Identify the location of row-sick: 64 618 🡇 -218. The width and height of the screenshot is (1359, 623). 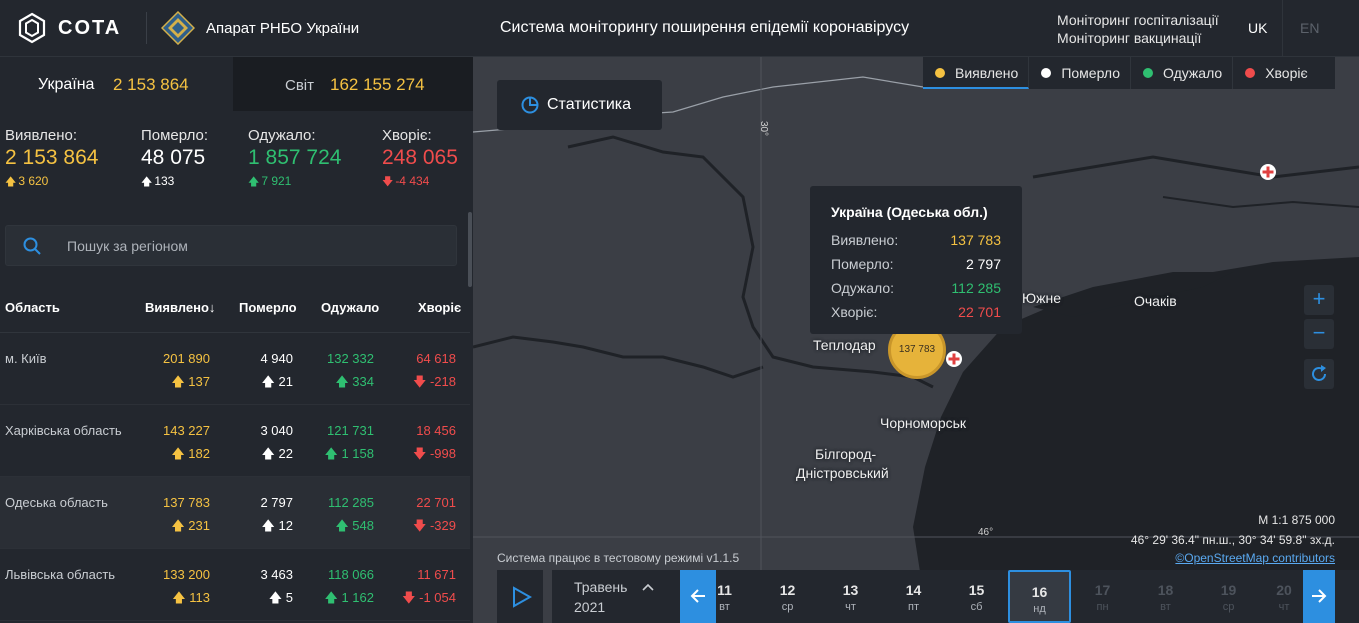
(434, 373).